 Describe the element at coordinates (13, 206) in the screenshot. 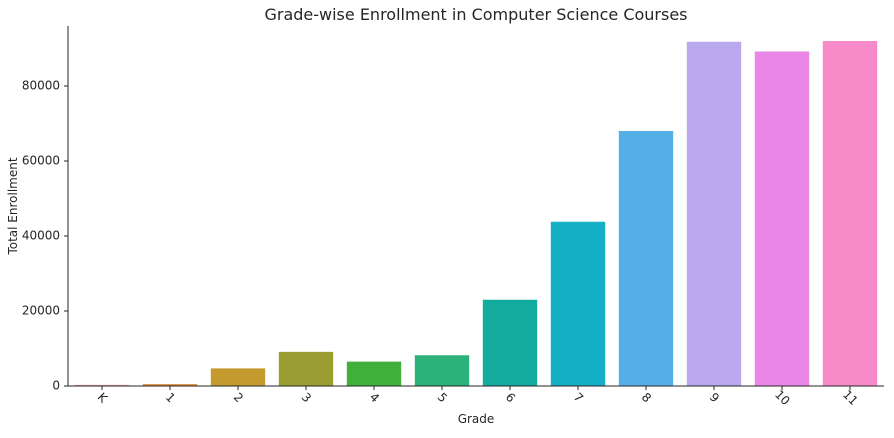

I see `y-axis-label: Total Enrollment` at that location.